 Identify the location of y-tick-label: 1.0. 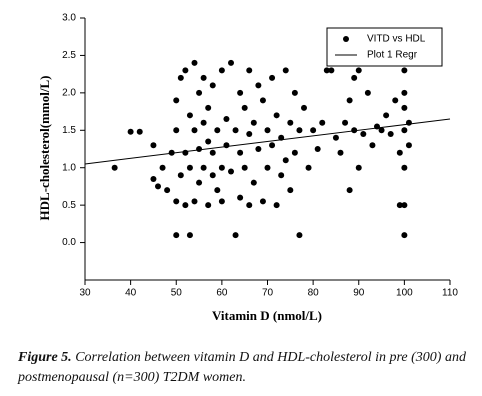
(69, 167).